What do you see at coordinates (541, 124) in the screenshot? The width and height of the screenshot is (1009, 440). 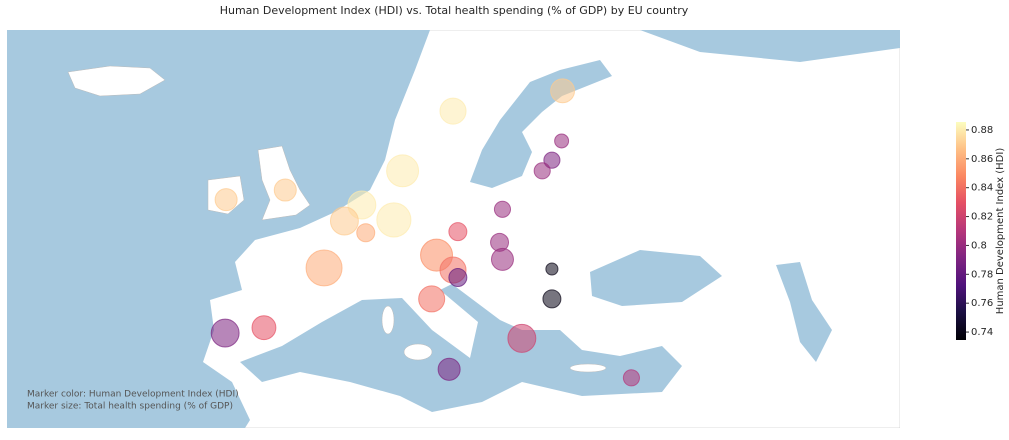 I see `baltic` at bounding box center [541, 124].